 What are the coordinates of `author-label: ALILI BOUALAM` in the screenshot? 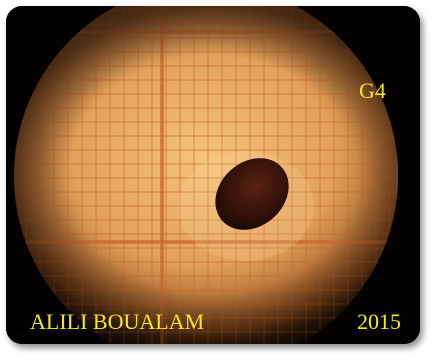 It's located at (117, 322).